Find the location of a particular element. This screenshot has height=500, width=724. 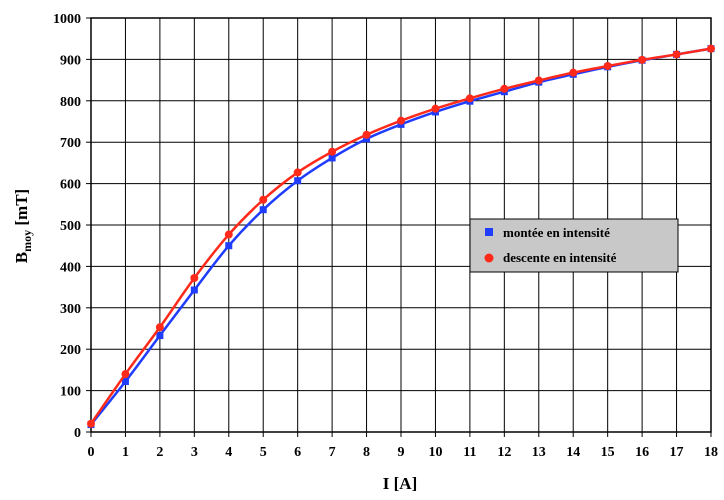

y-tick-label: 500 is located at coordinates (70, 226).